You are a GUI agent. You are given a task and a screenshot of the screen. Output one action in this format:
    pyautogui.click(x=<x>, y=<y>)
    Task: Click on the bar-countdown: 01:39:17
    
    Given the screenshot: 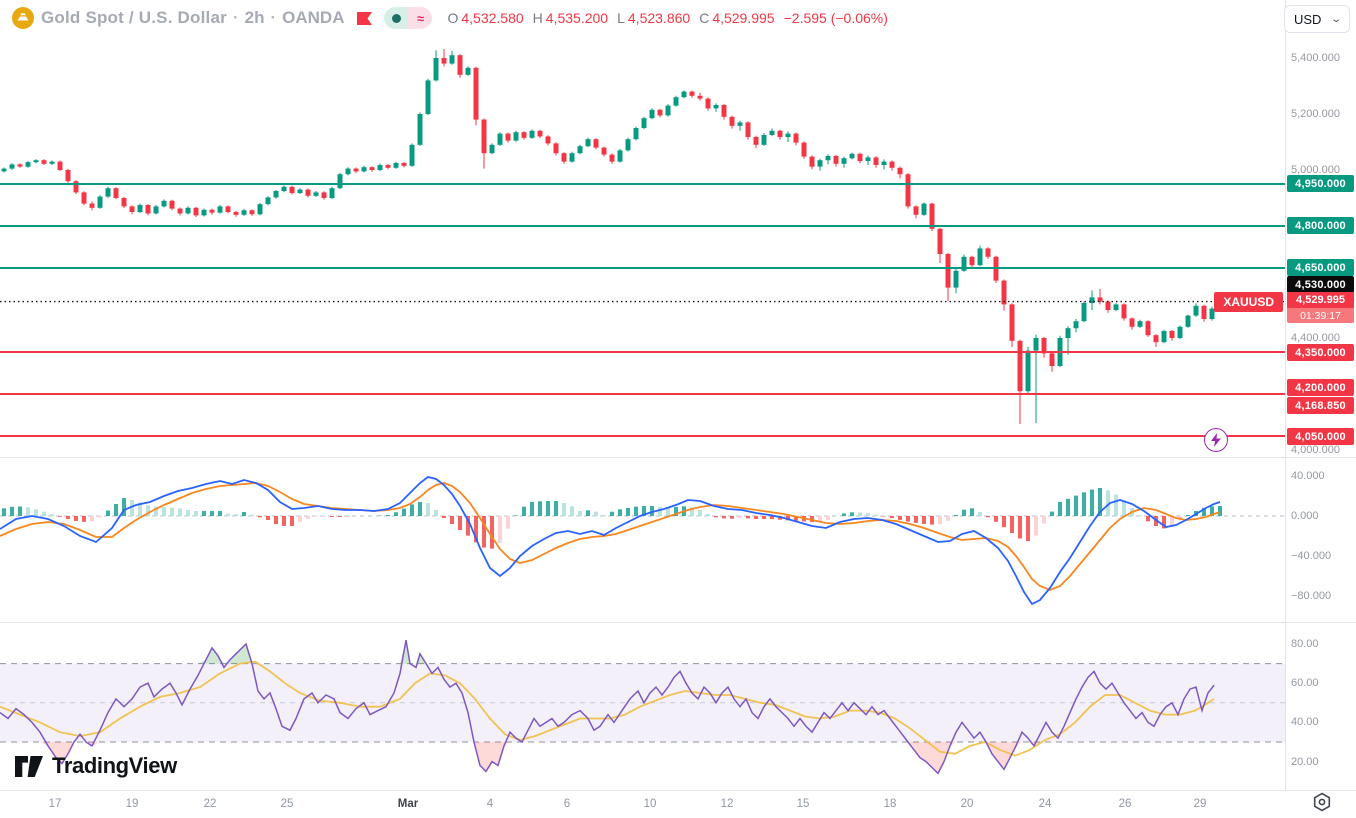 What is the action you would take?
    pyautogui.click(x=1320, y=315)
    